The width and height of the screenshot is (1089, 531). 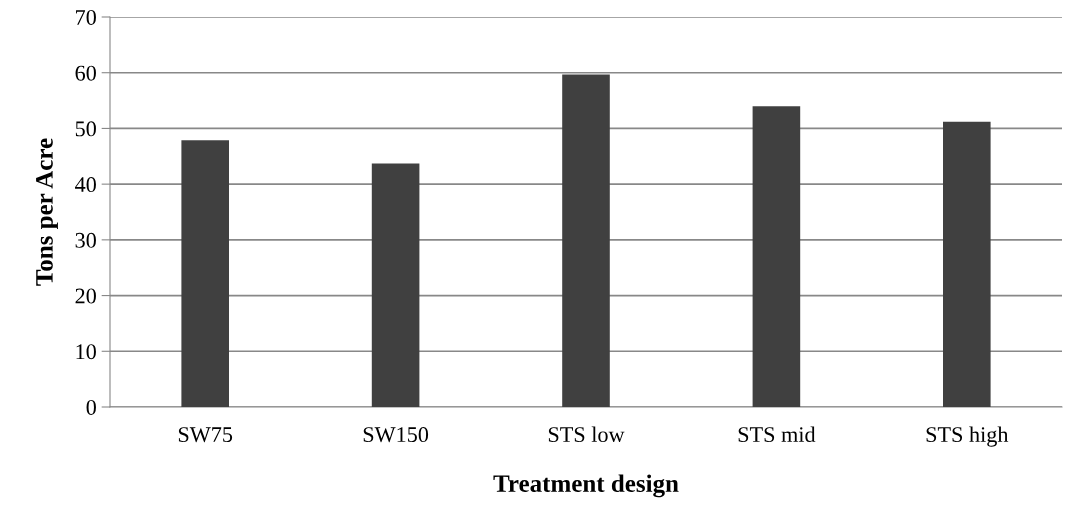 I want to click on y-tick-label: 30, so click(x=85, y=240).